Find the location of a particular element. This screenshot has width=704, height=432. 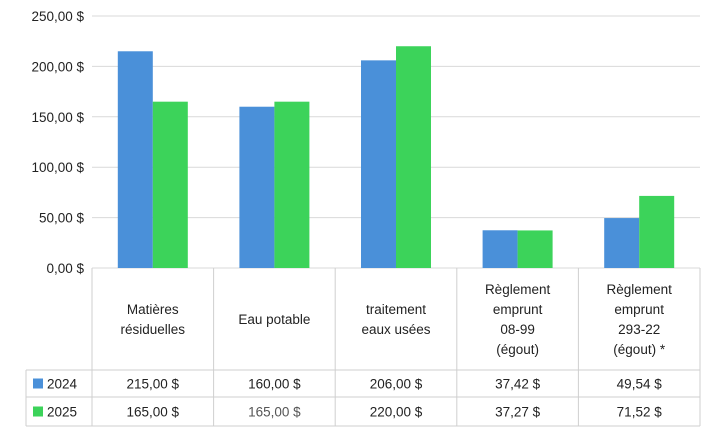

legend-series-name: 2024 is located at coordinates (62, 384).